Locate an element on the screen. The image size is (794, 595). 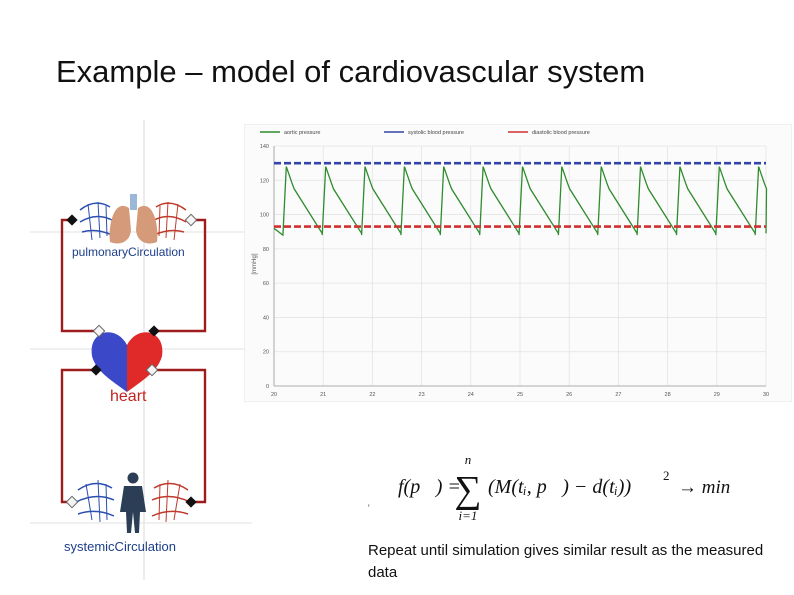
x-tick-label: 21 is located at coordinates (323, 395).